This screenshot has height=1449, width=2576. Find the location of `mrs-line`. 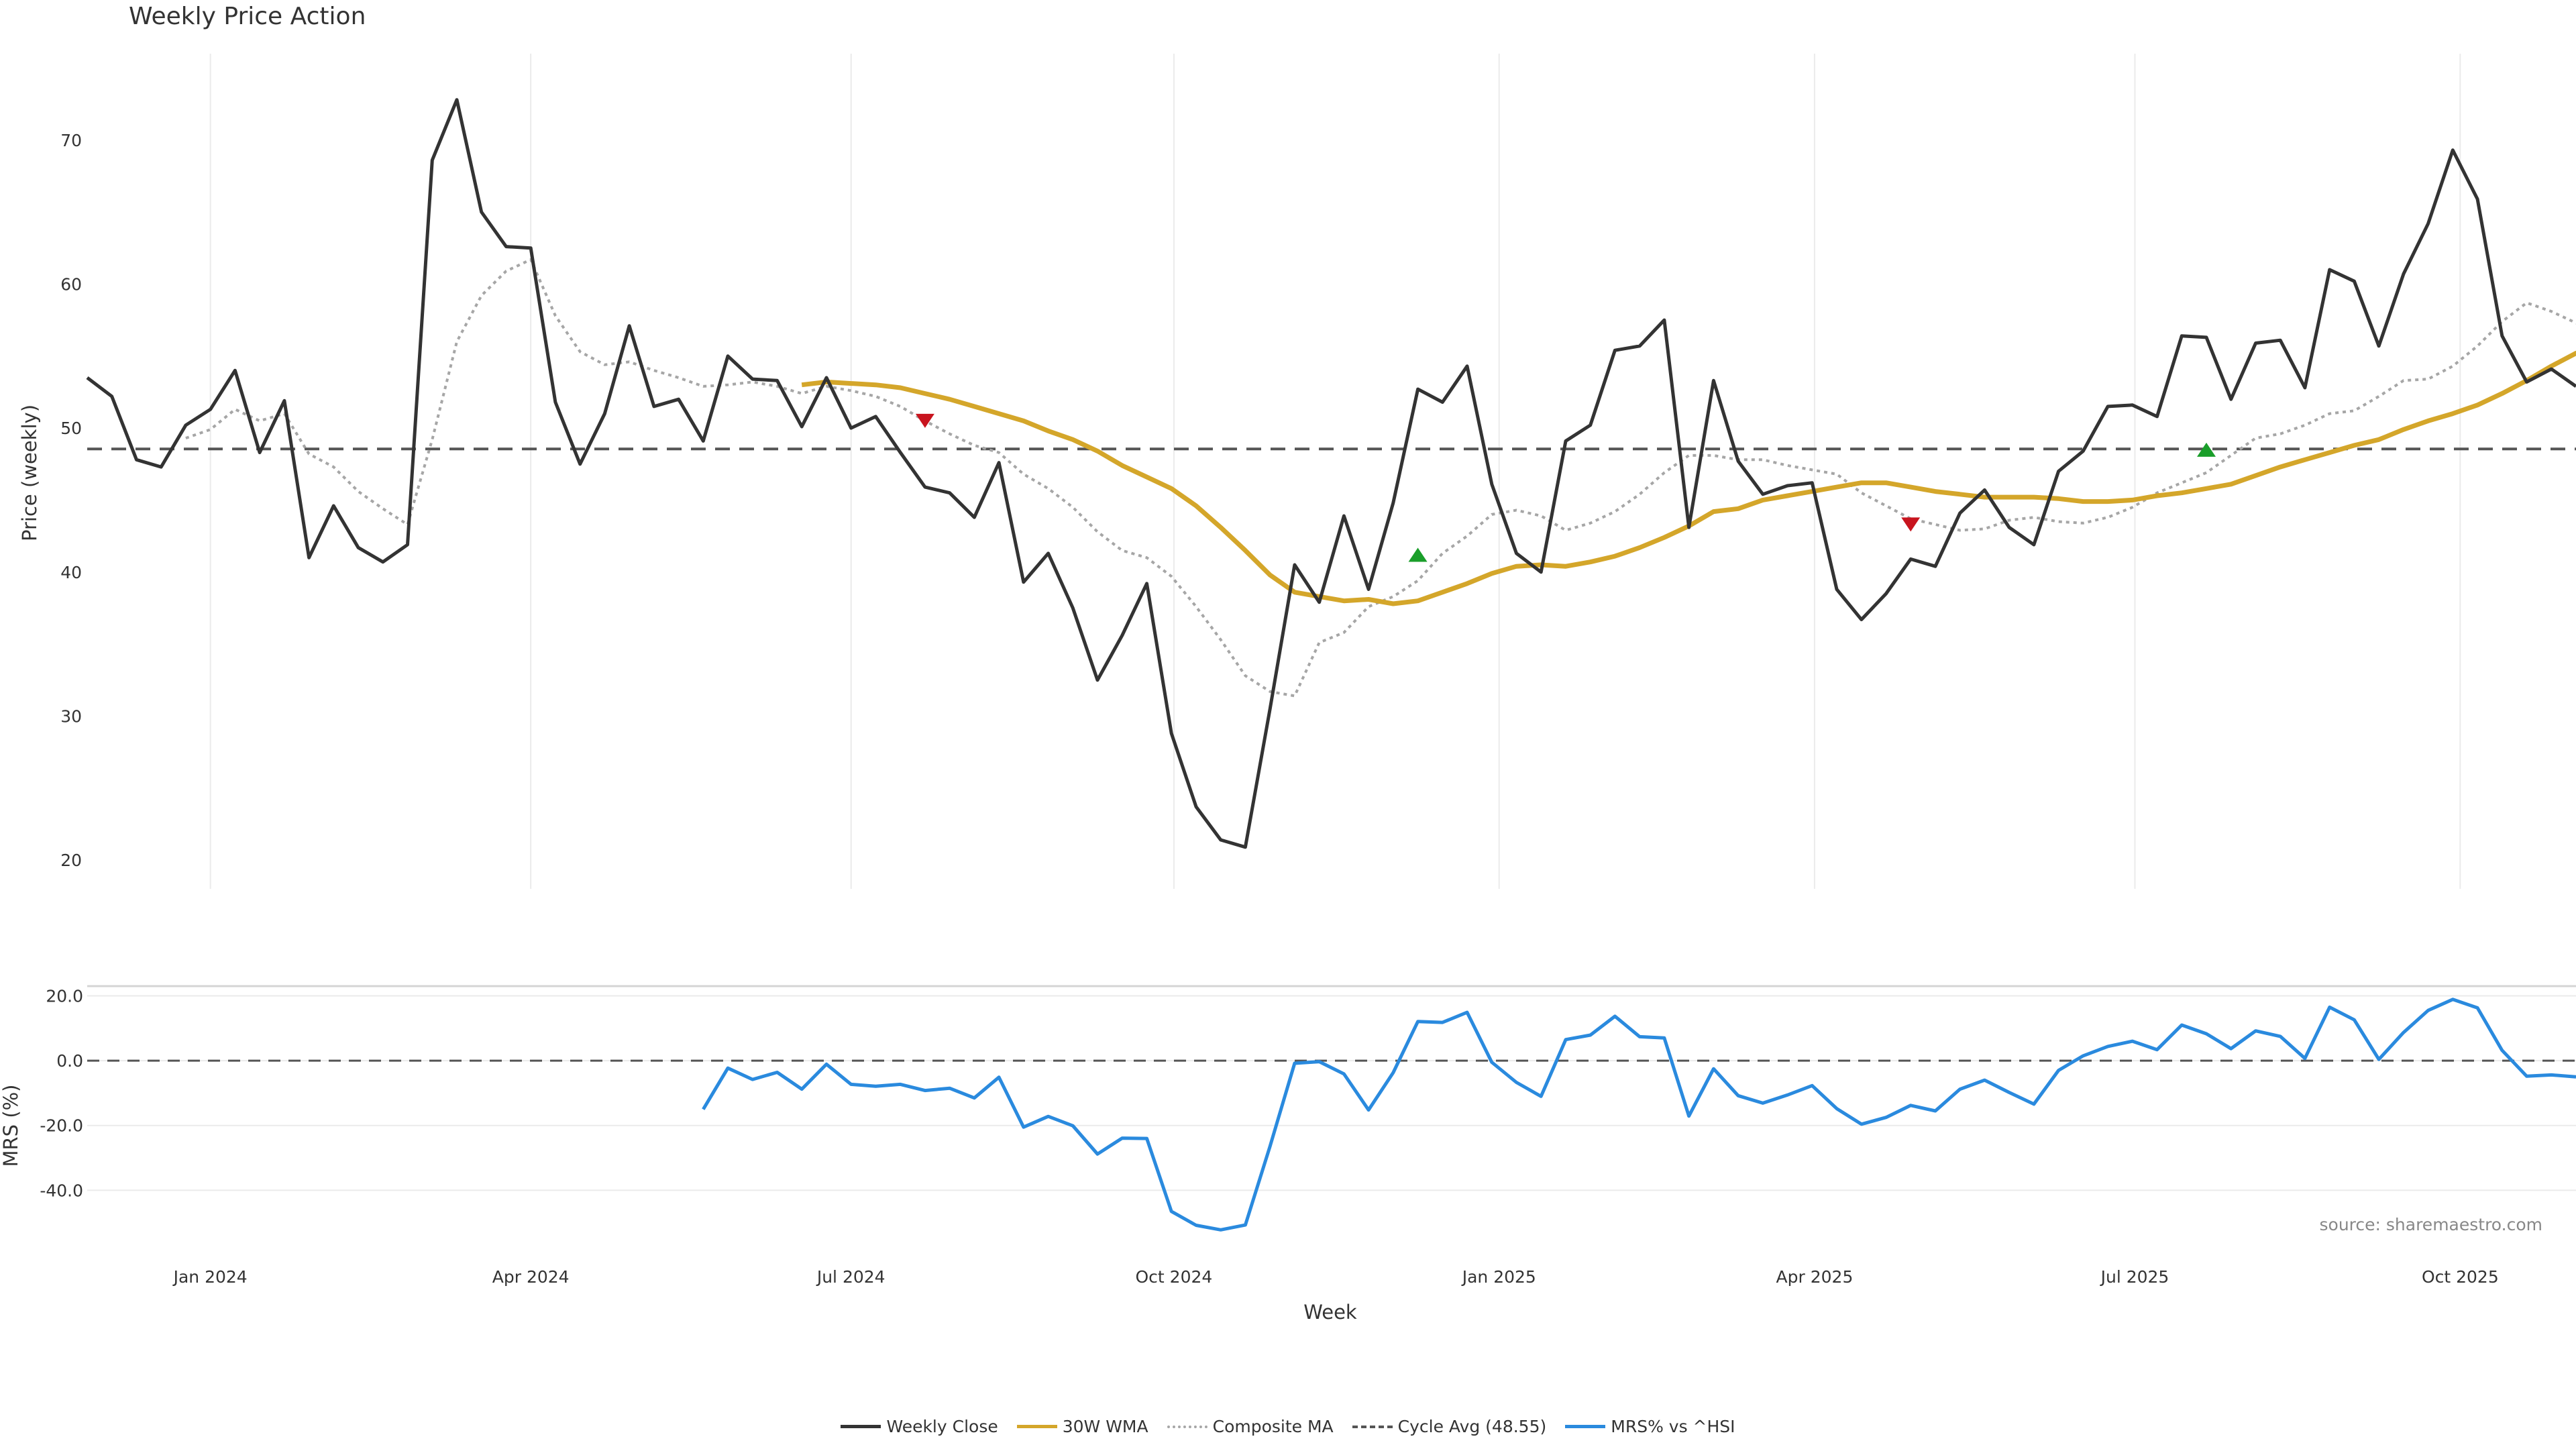

mrs-line is located at coordinates (1639, 1115).